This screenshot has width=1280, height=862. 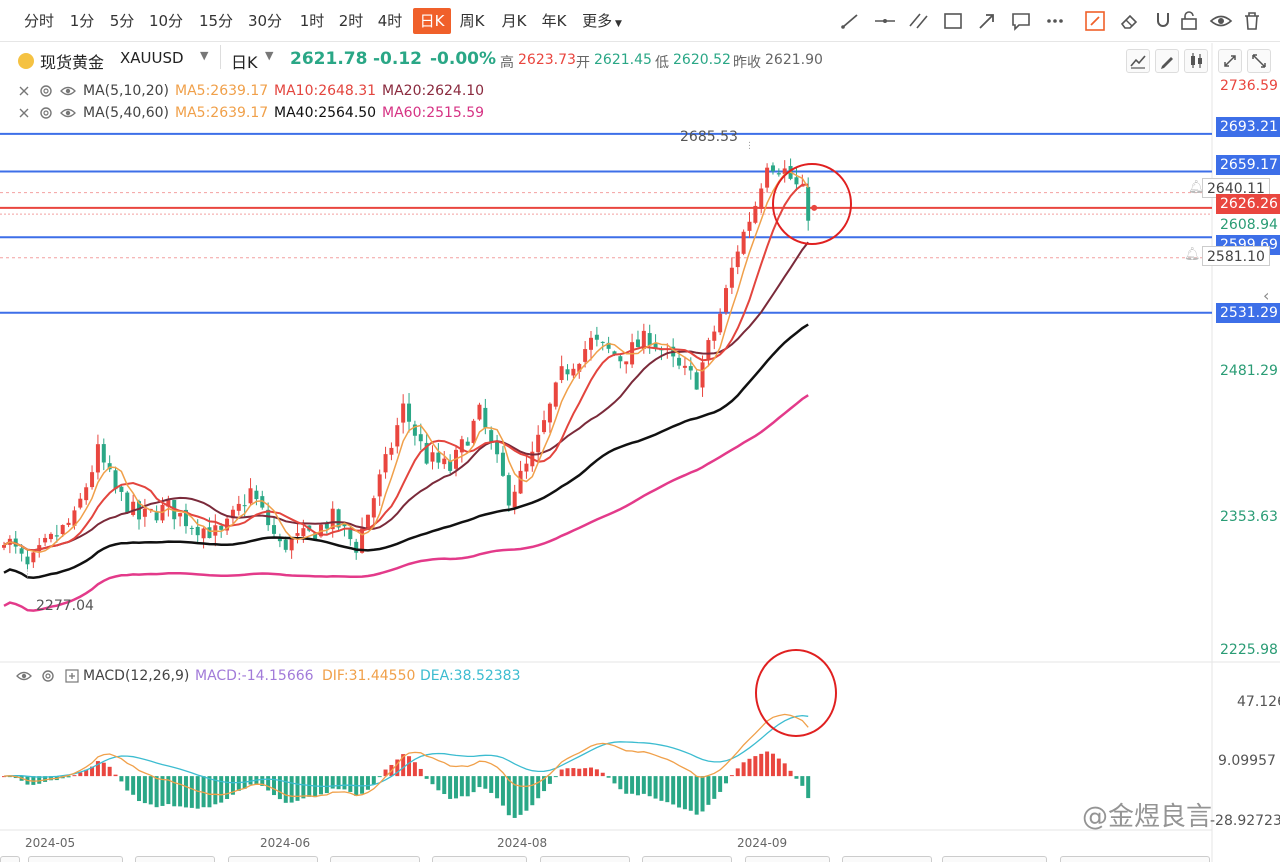 What do you see at coordinates (1252, 21) in the screenshot?
I see `trash-icon` at bounding box center [1252, 21].